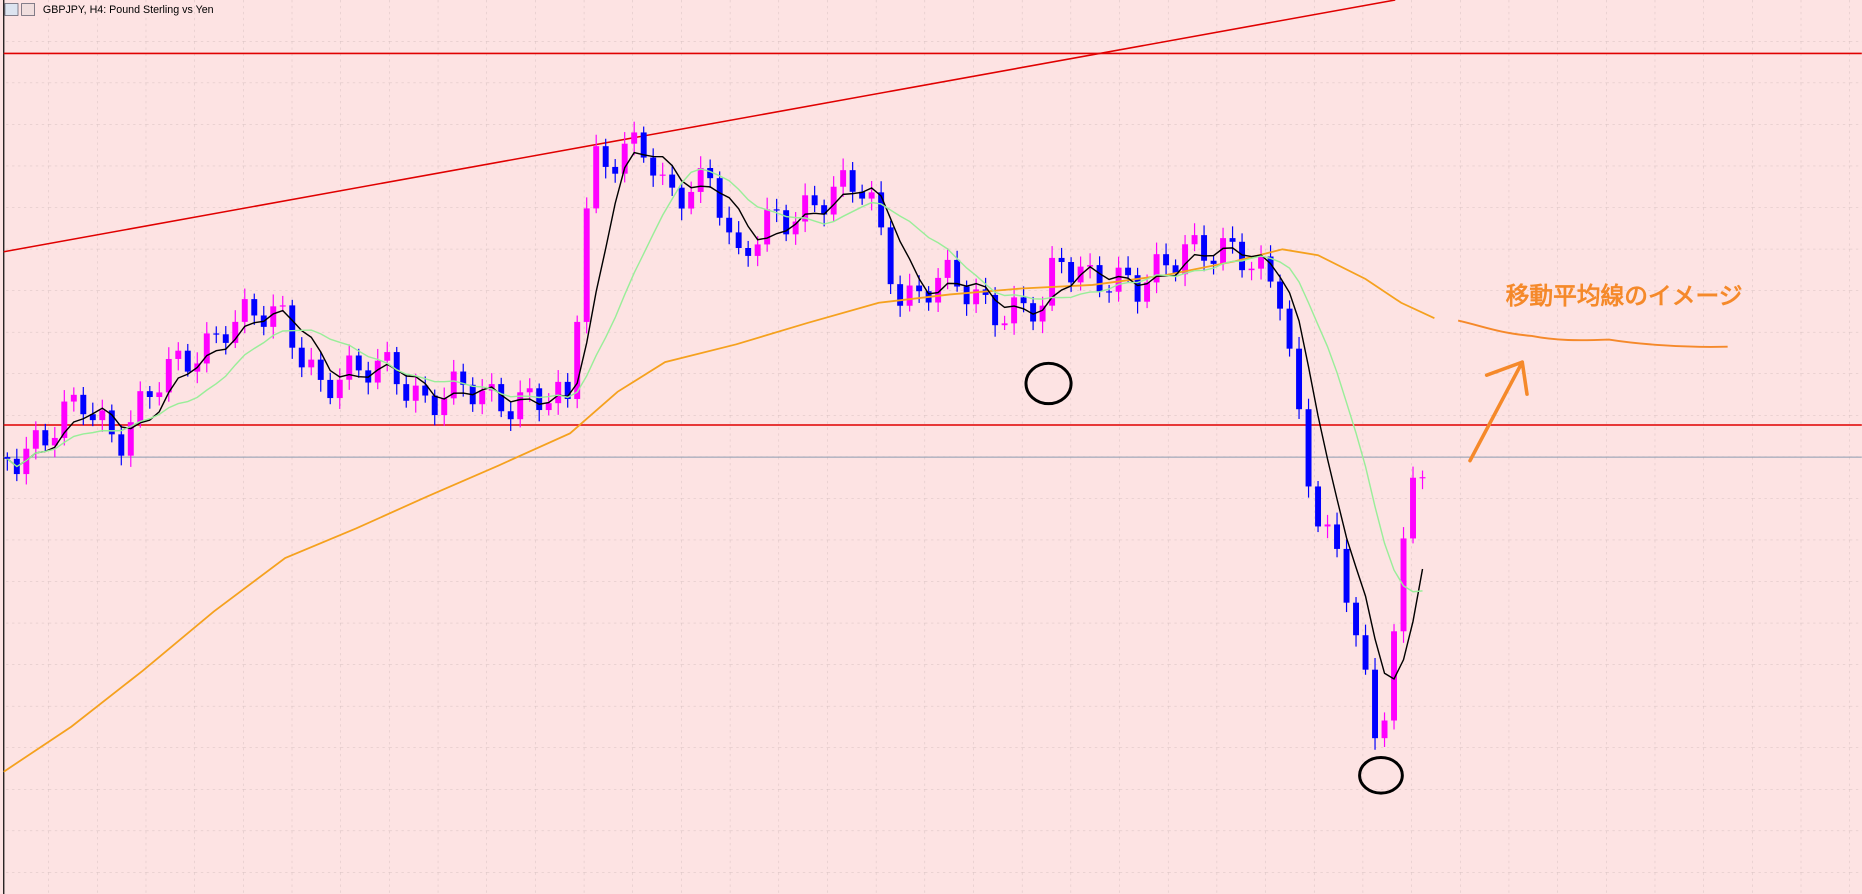  I want to click on arrow, so click(1498, 411).